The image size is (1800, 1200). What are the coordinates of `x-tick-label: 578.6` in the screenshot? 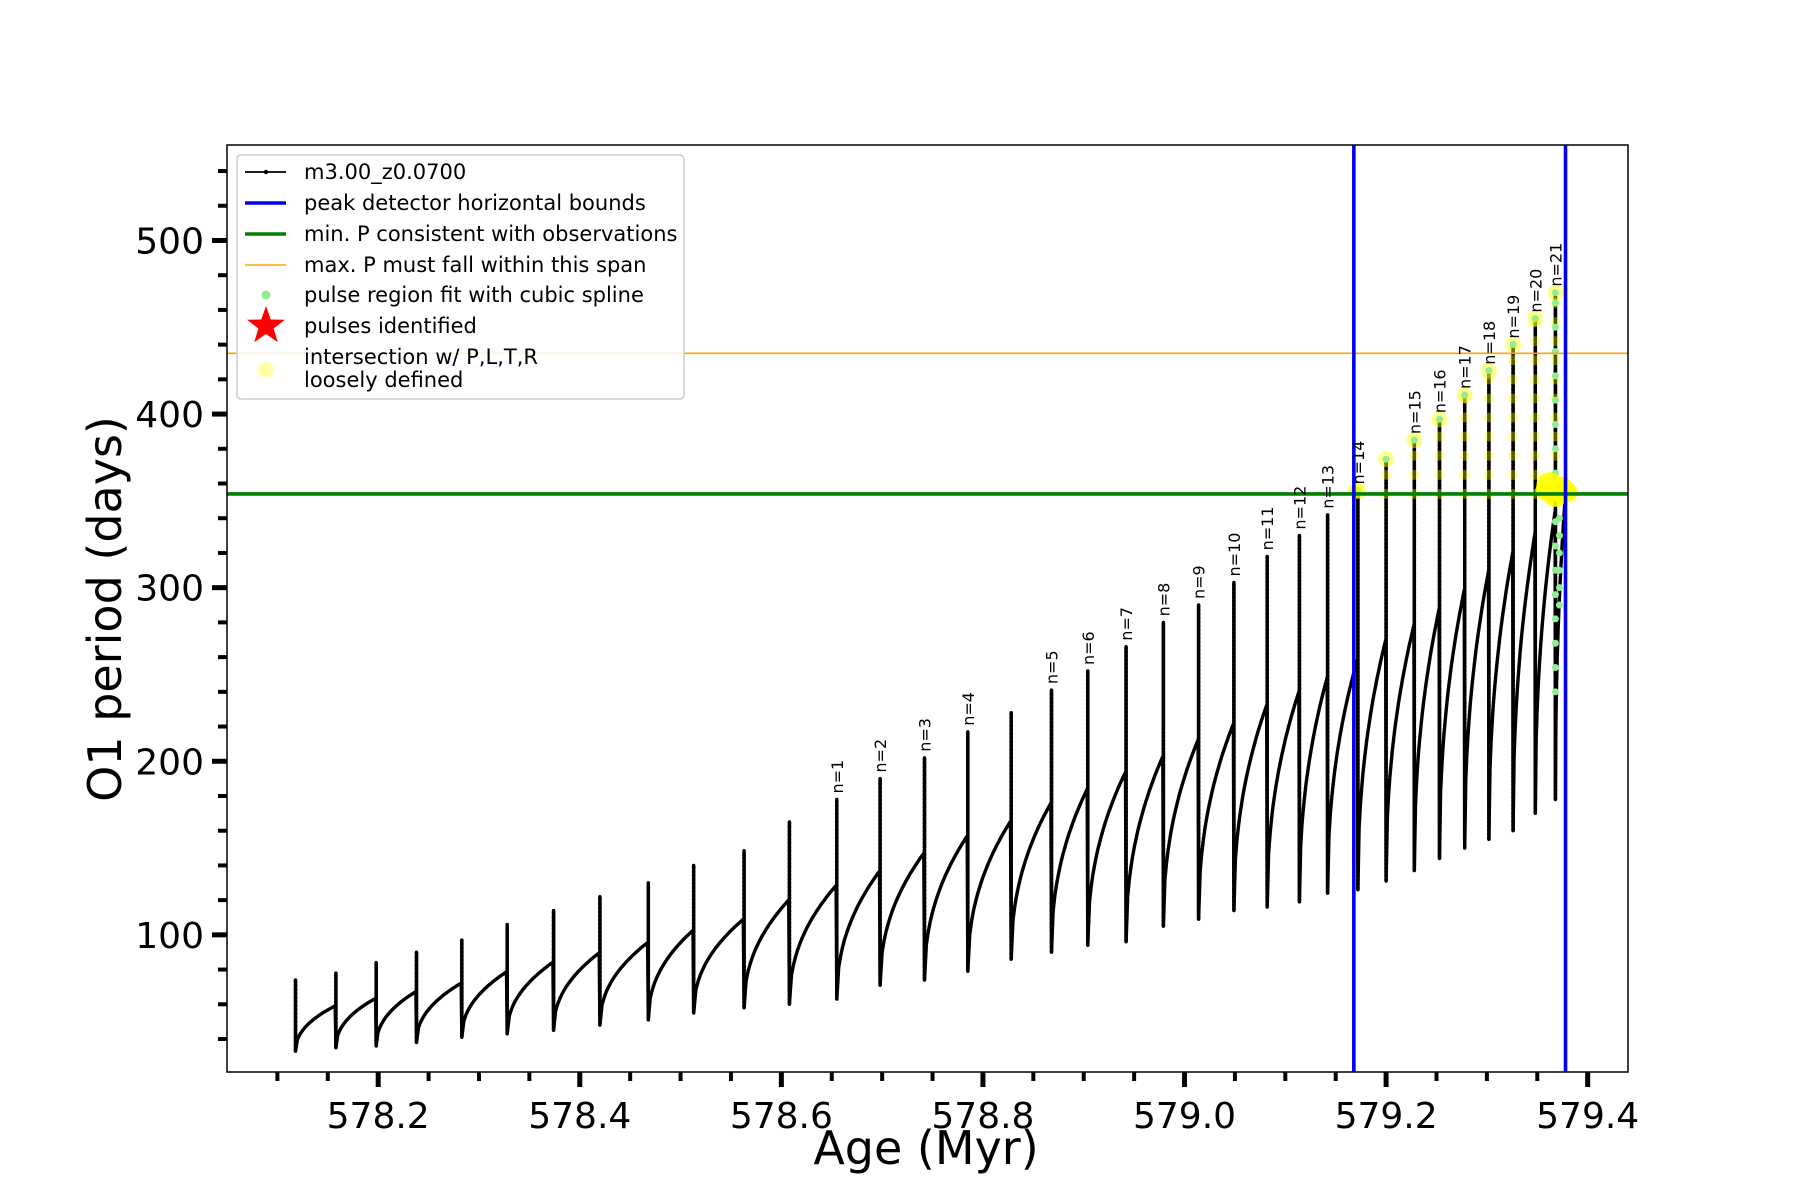 It's located at (781, 1116).